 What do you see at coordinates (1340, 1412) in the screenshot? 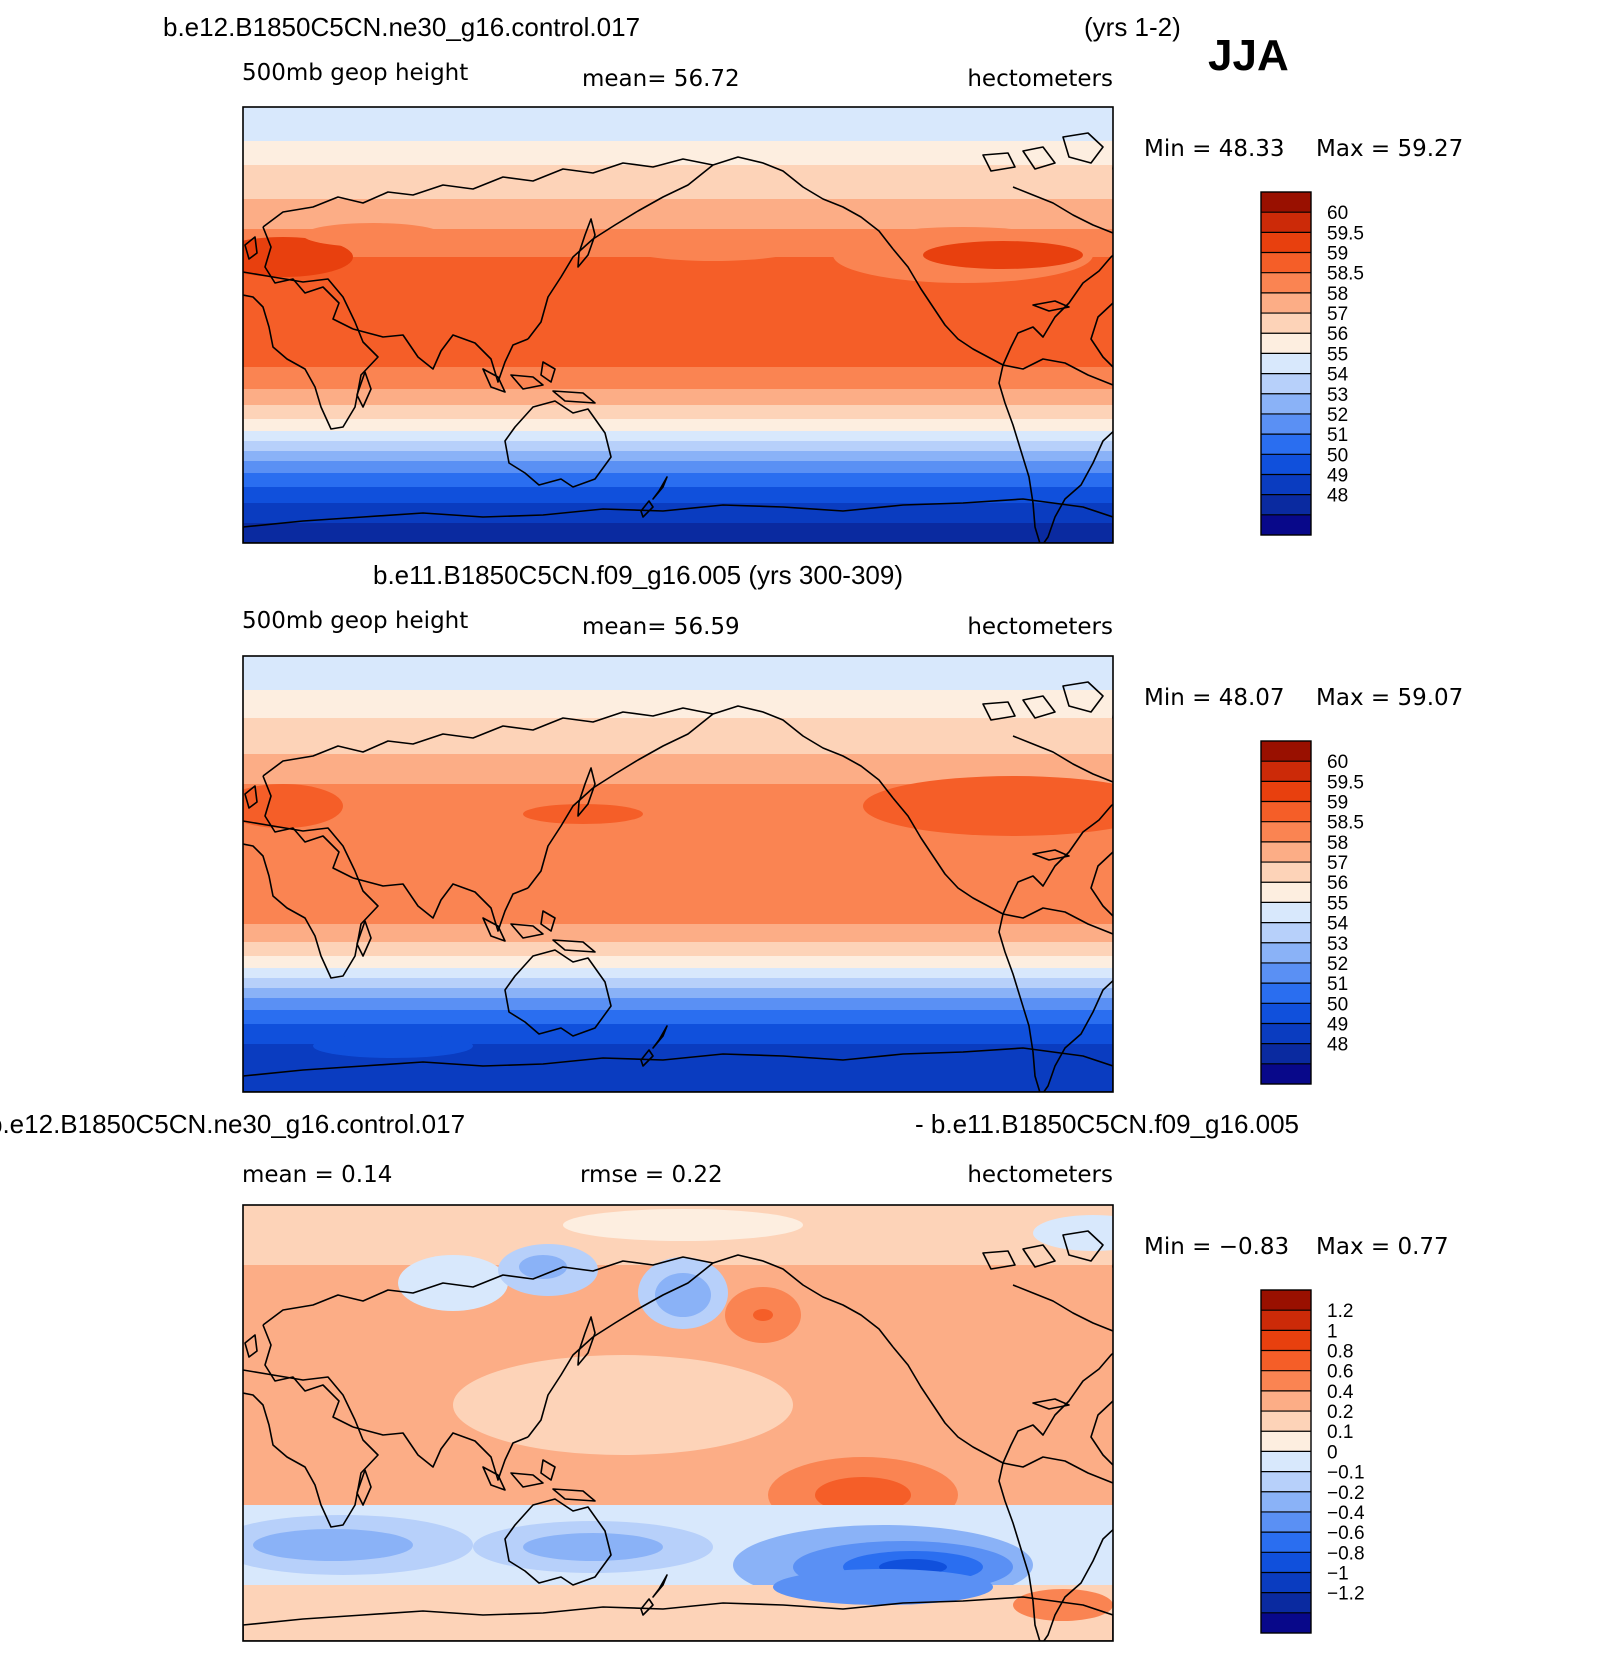
I see `colorbar-3-tick-label: 0.2` at bounding box center [1340, 1412].